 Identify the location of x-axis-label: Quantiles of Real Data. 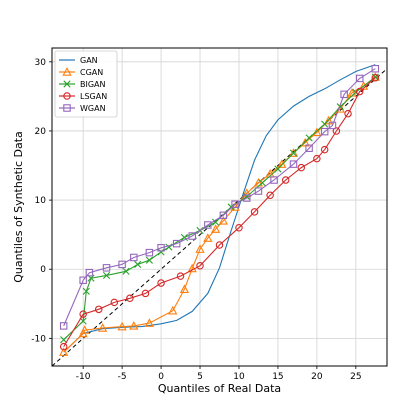
(219, 388).